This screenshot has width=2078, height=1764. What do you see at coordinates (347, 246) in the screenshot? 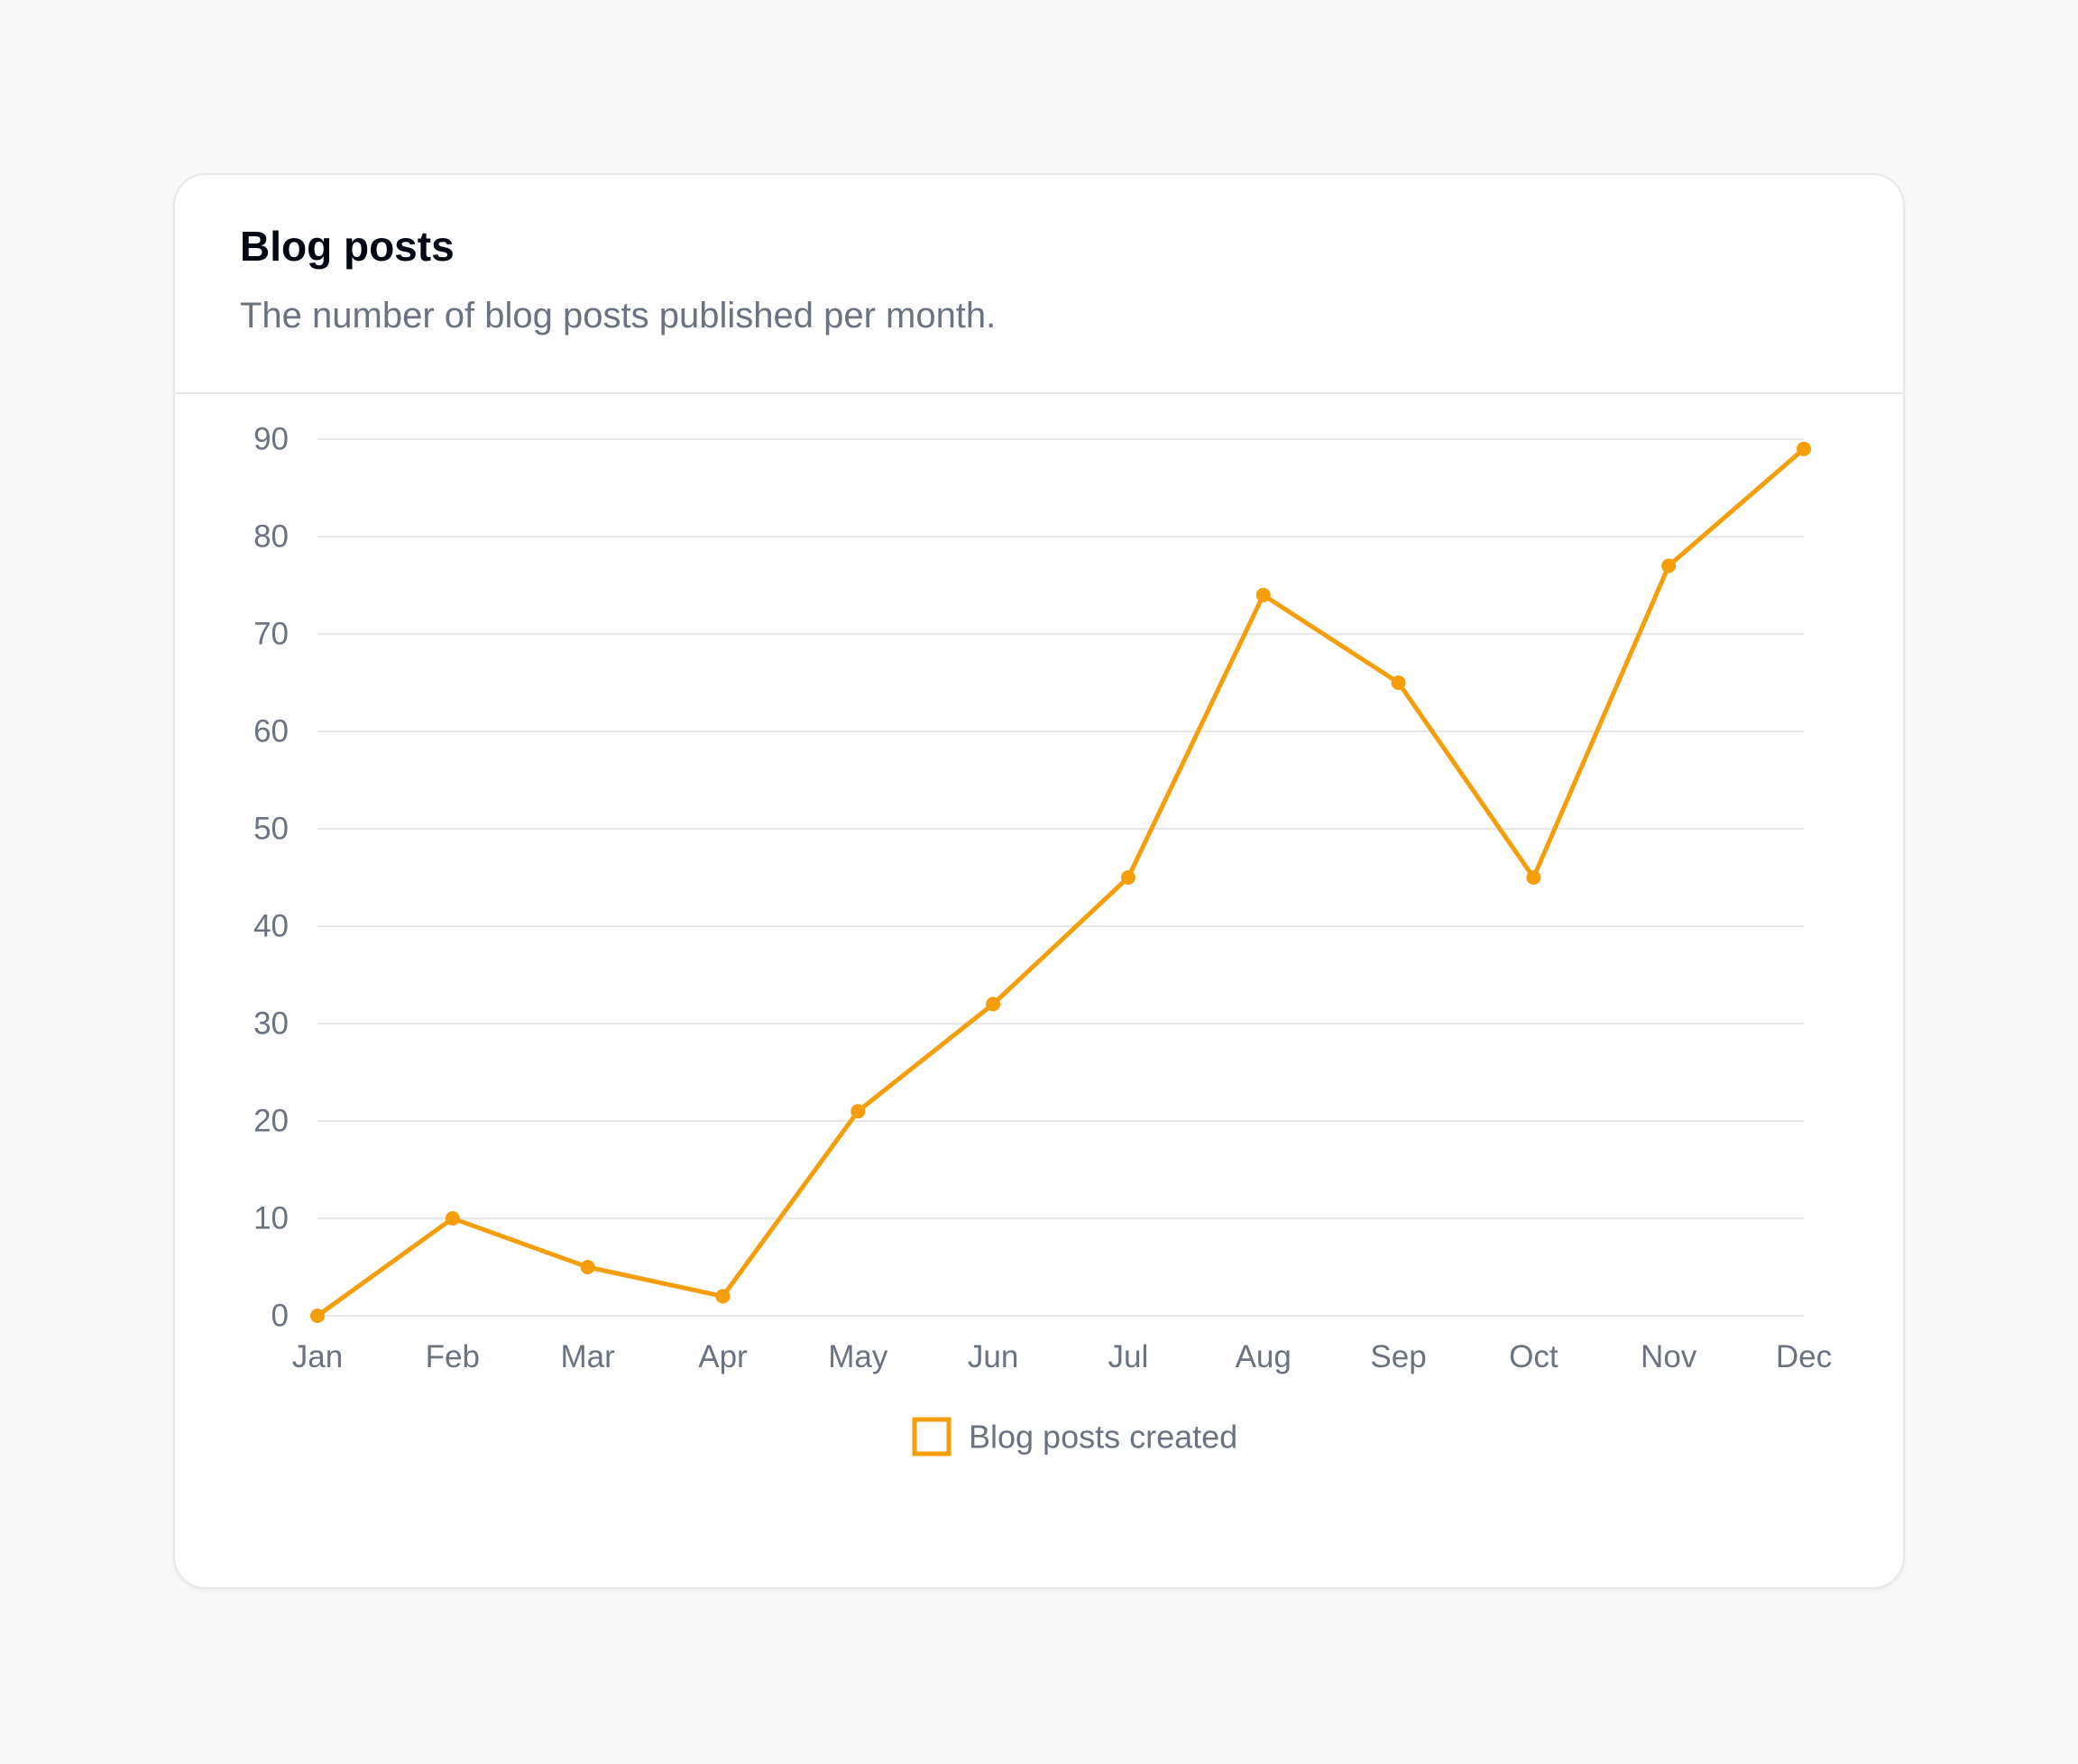
I see `card-title: Blog posts` at bounding box center [347, 246].